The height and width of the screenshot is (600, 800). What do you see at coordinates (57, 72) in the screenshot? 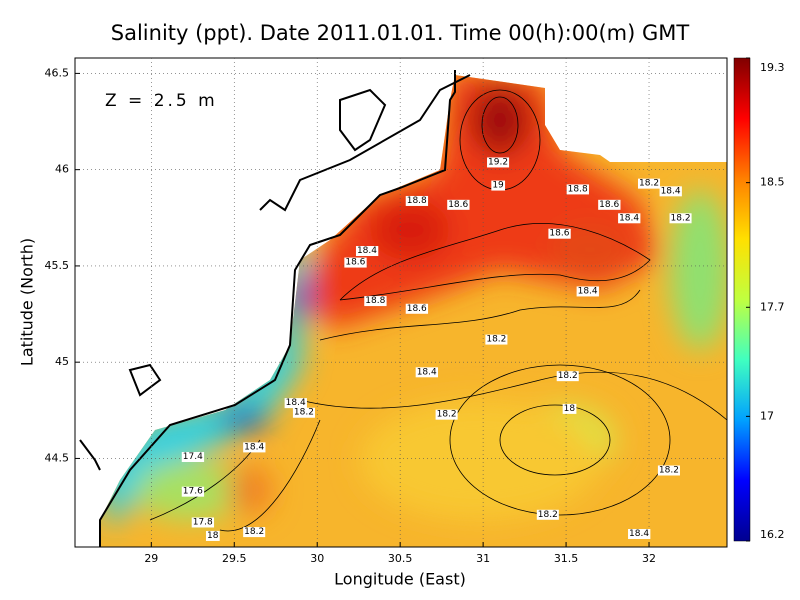
I see `y-tick-label: 46.5` at bounding box center [57, 72].